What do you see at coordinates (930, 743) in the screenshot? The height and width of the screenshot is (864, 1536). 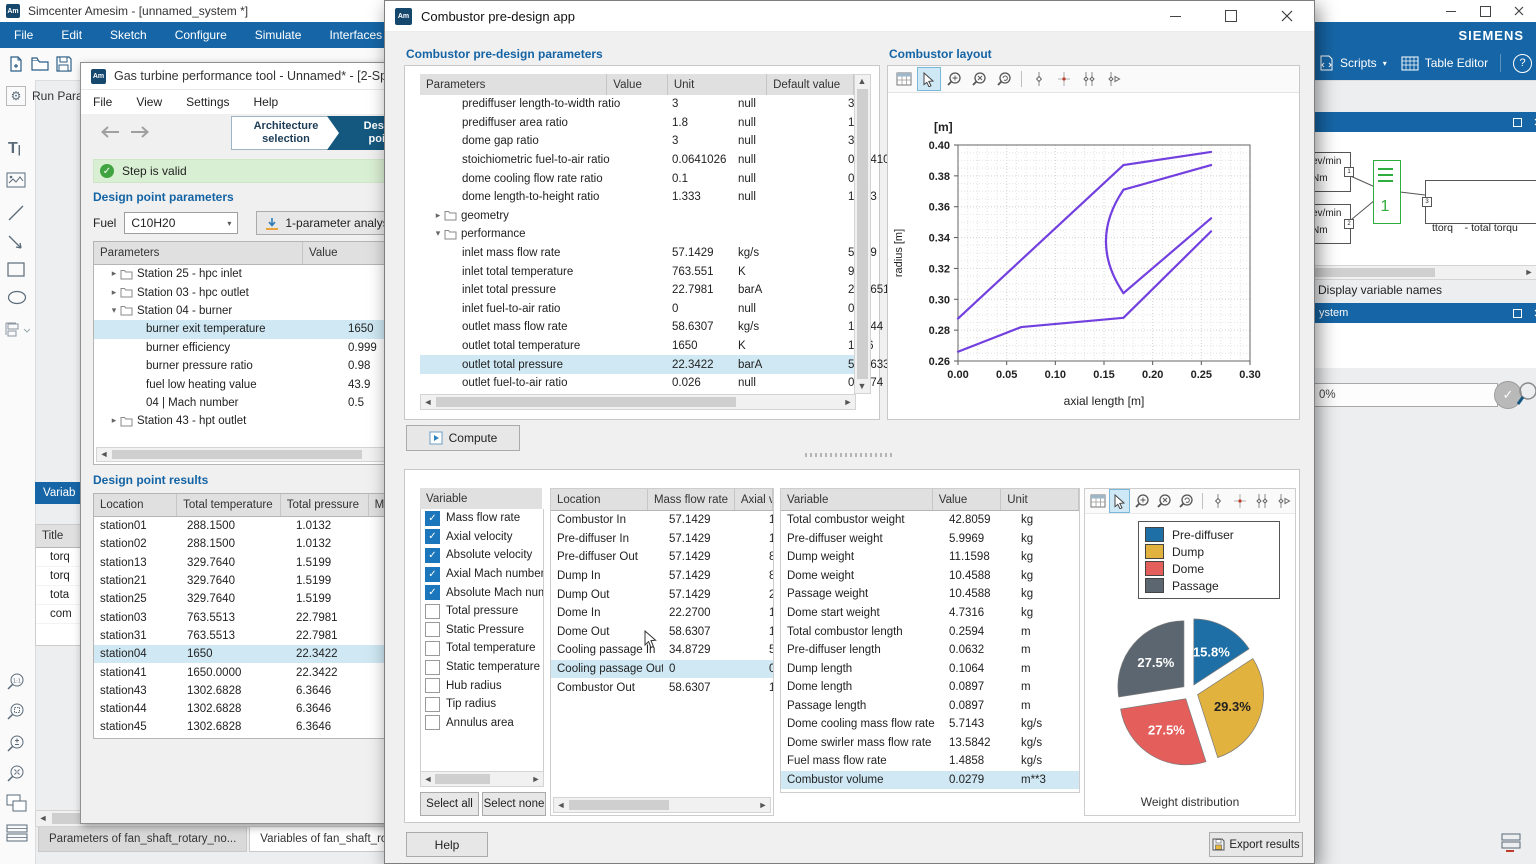 I see `table-row: Dome swirler mass flow rate 13.5842 kg/s` at bounding box center [930, 743].